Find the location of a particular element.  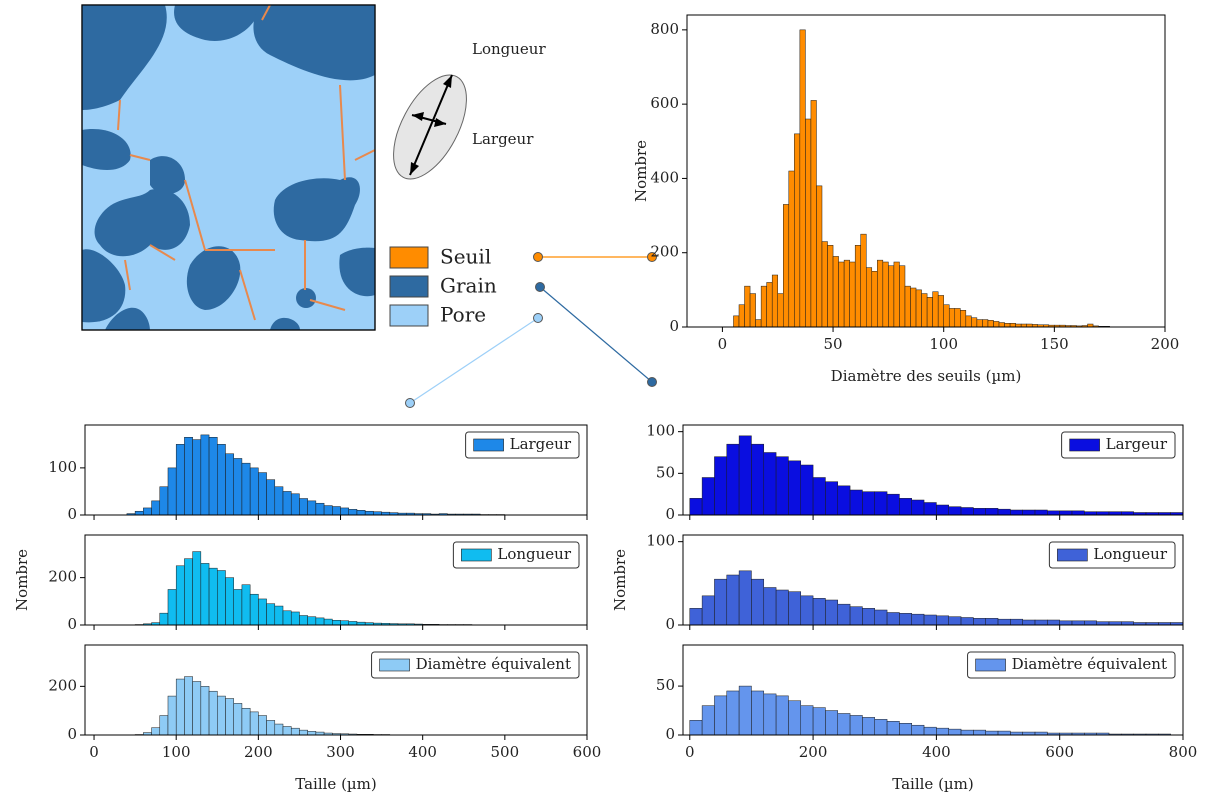

x-tick-label: 500 is located at coordinates (505, 752).